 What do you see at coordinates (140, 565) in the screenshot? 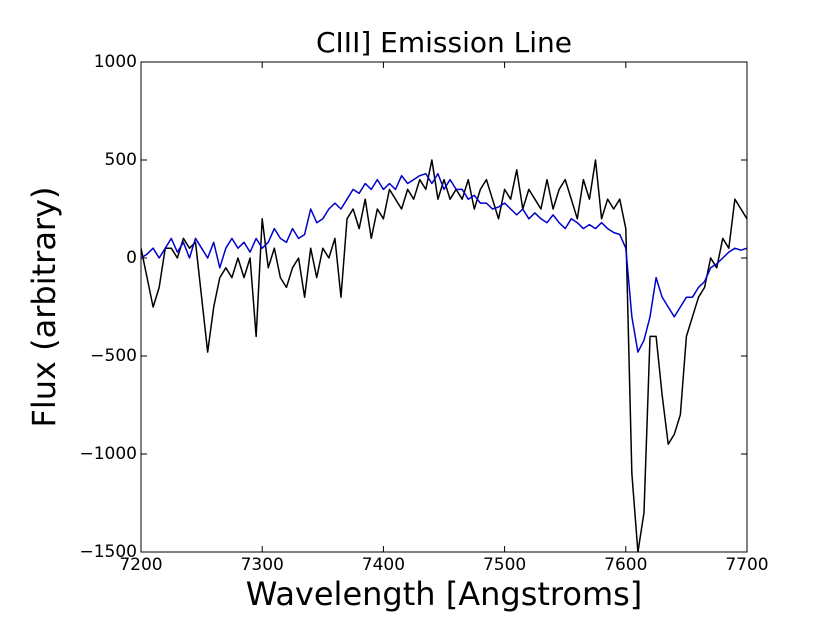
I see `x-tick-label: 7200` at bounding box center [140, 565].